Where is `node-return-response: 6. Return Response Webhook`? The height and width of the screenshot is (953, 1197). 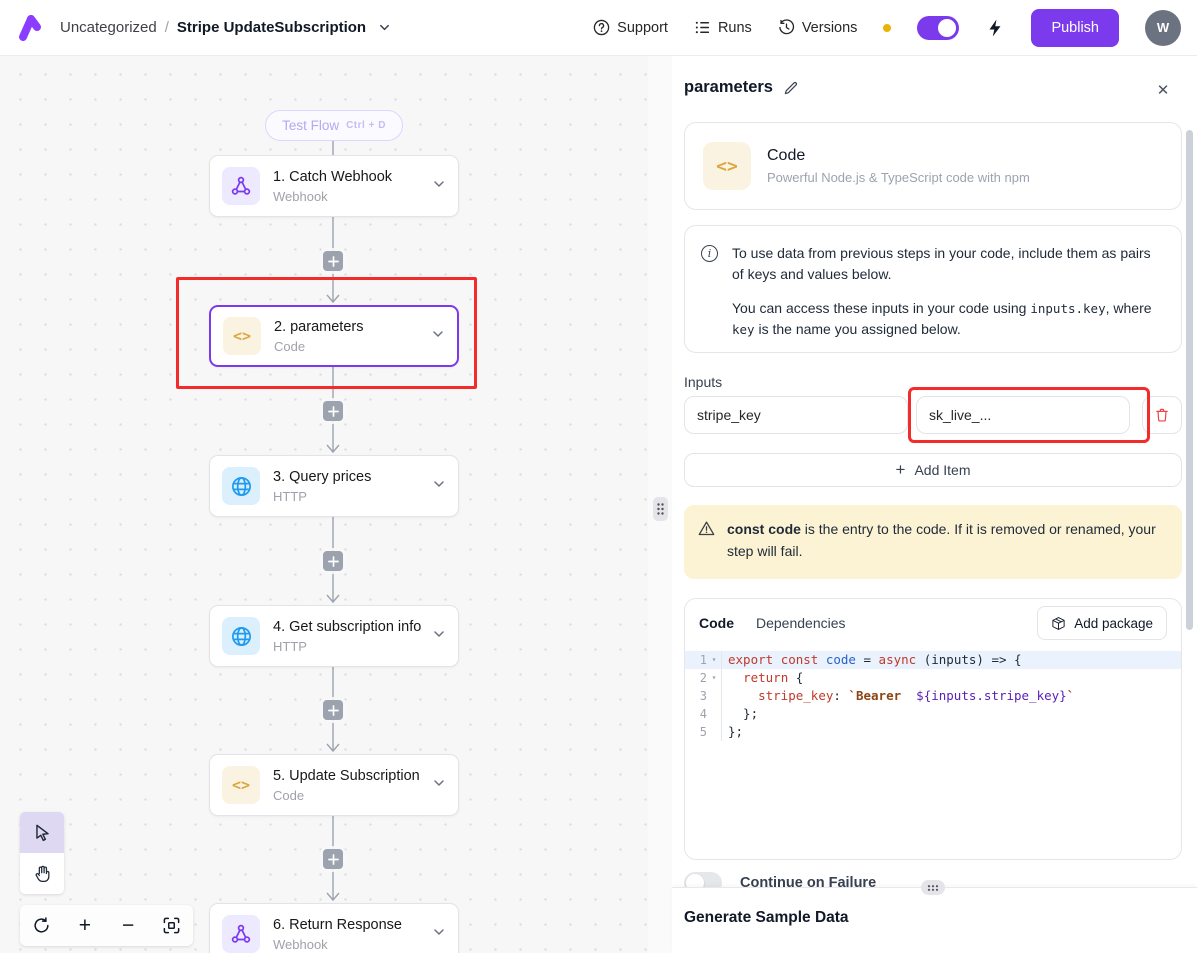 node-return-response: 6. Return Response Webhook is located at coordinates (334, 928).